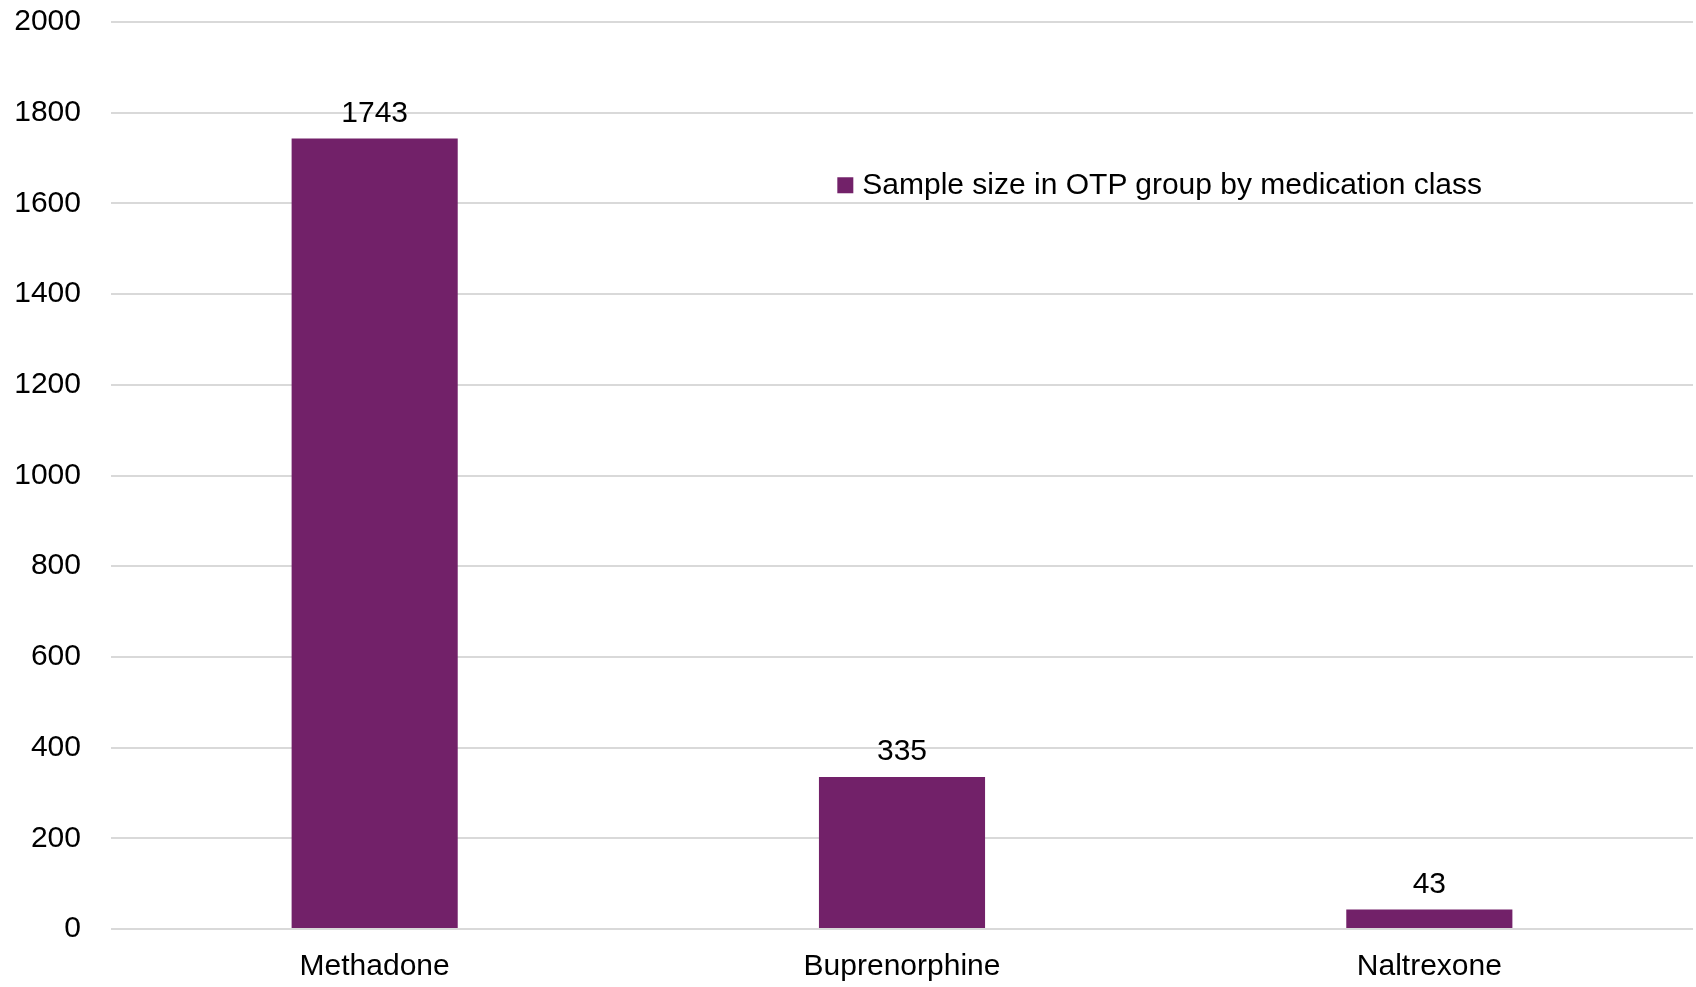  Describe the element at coordinates (374, 965) in the screenshot. I see `x-tick-label: Methadone` at that location.